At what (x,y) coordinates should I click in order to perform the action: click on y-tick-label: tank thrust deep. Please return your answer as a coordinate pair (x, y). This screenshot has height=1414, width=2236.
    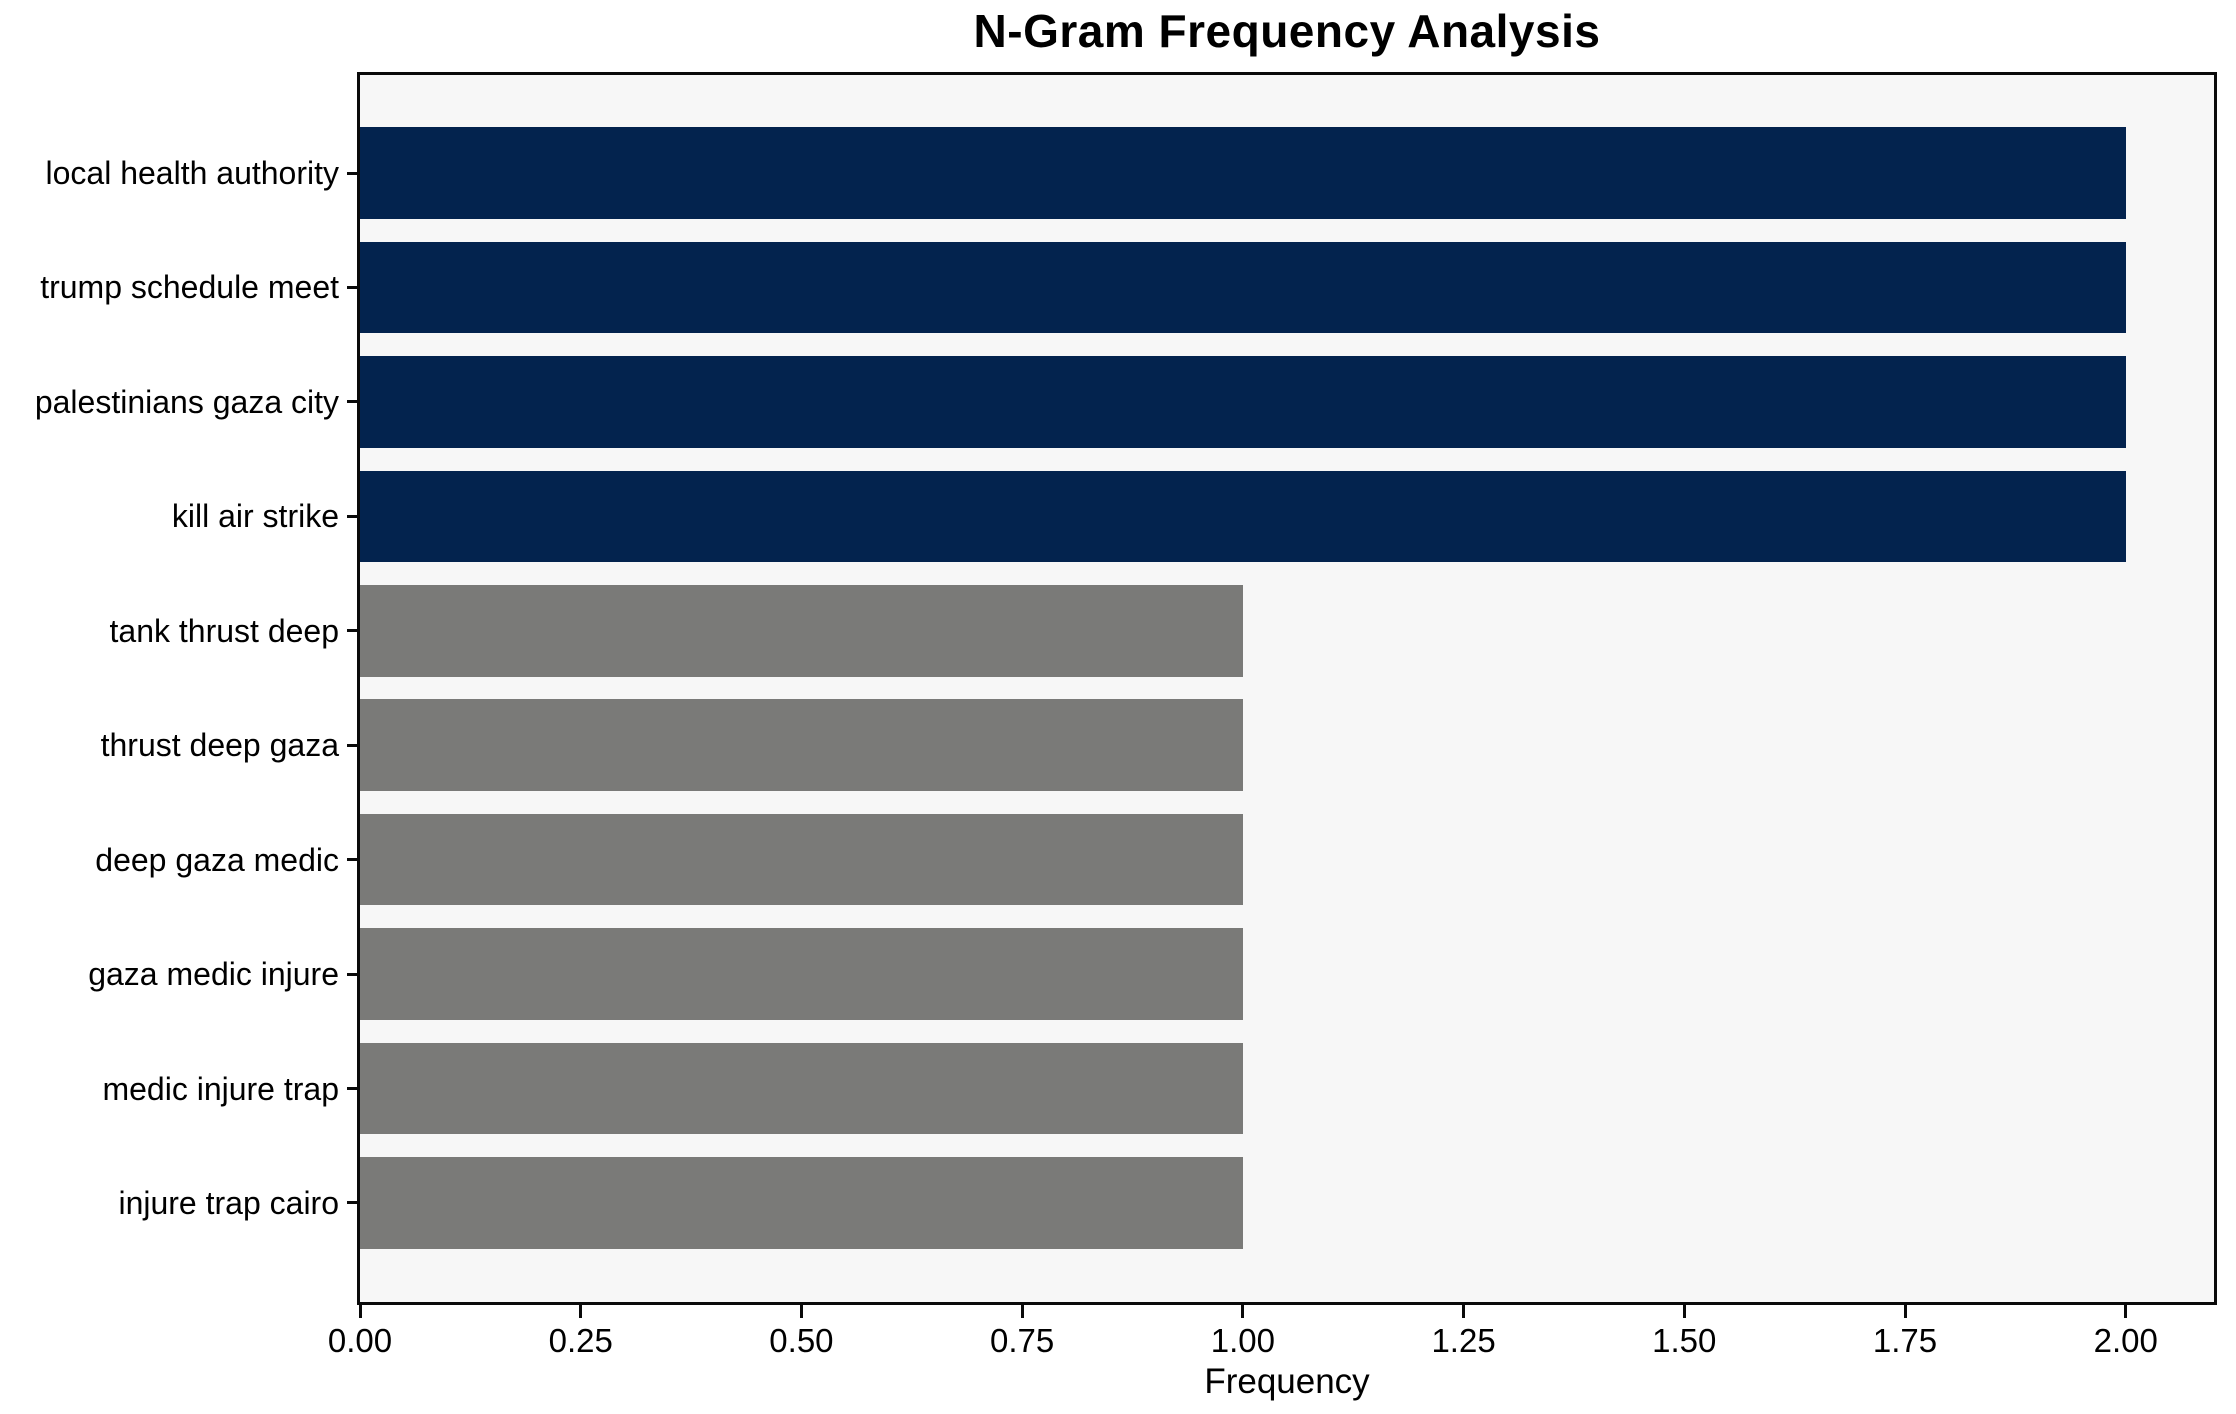
    Looking at the image, I should click on (224, 630).